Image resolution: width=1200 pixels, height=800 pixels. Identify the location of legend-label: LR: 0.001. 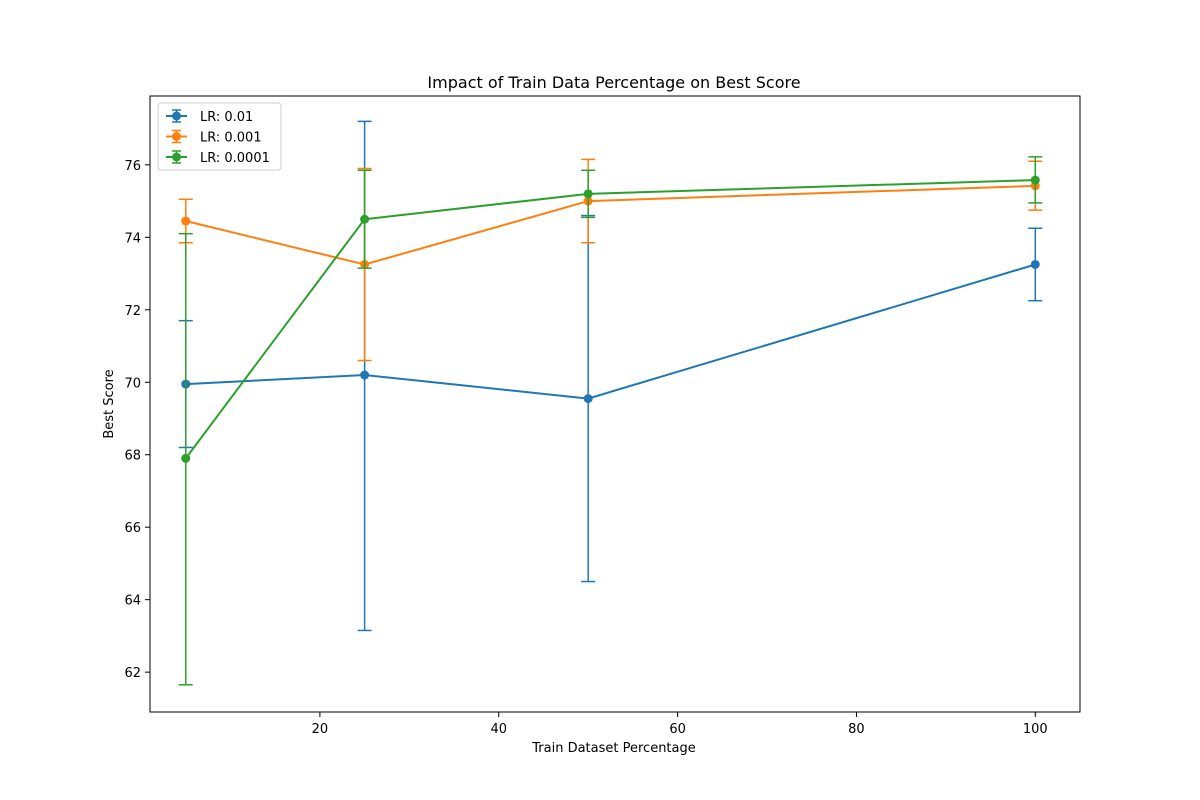
(231, 138).